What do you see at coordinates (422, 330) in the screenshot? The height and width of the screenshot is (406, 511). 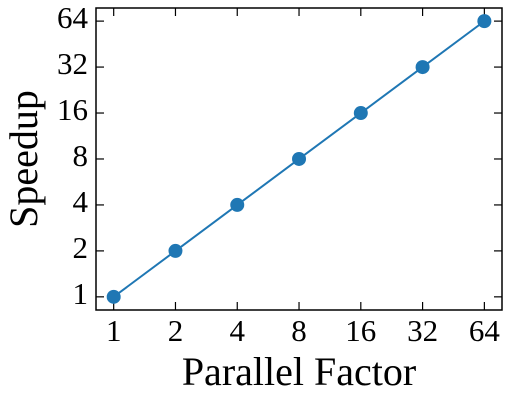 I see `x-tick-label: 32` at bounding box center [422, 330].